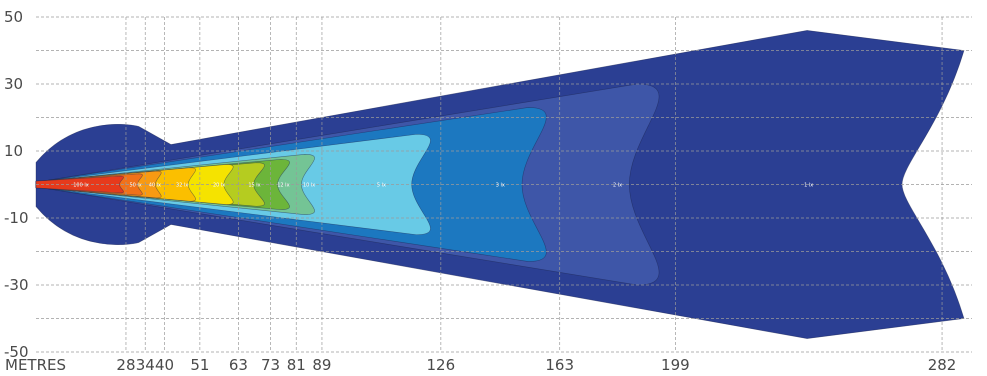 This screenshot has height=376, width=987. I want to click on y-axis-ticks: 50 30 10 -10 -30 -50, so click(16, 184).